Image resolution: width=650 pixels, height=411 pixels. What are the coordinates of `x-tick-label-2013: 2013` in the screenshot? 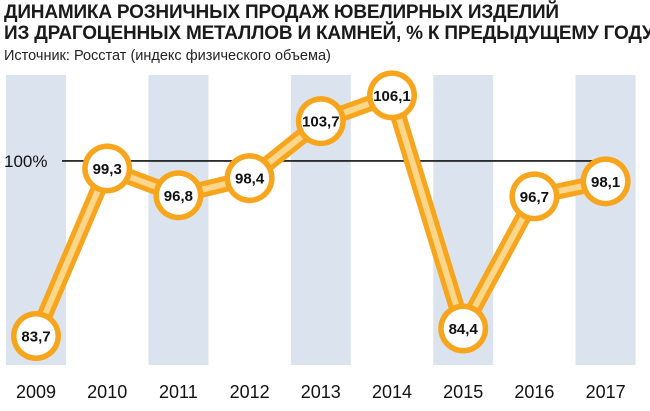 It's located at (321, 392).